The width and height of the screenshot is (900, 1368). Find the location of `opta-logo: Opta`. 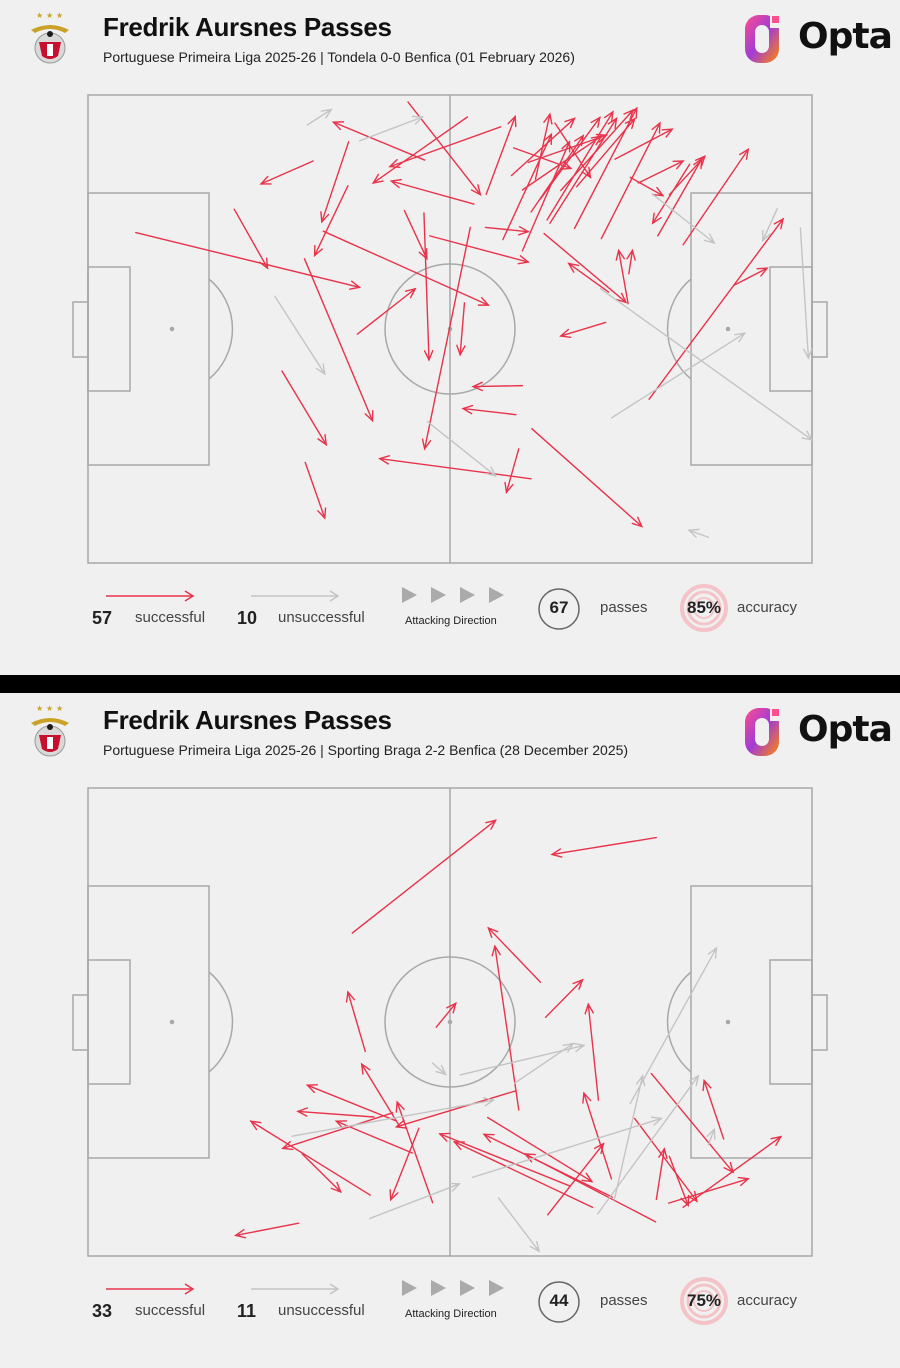

opta-logo: Opta is located at coordinates (816, 39).